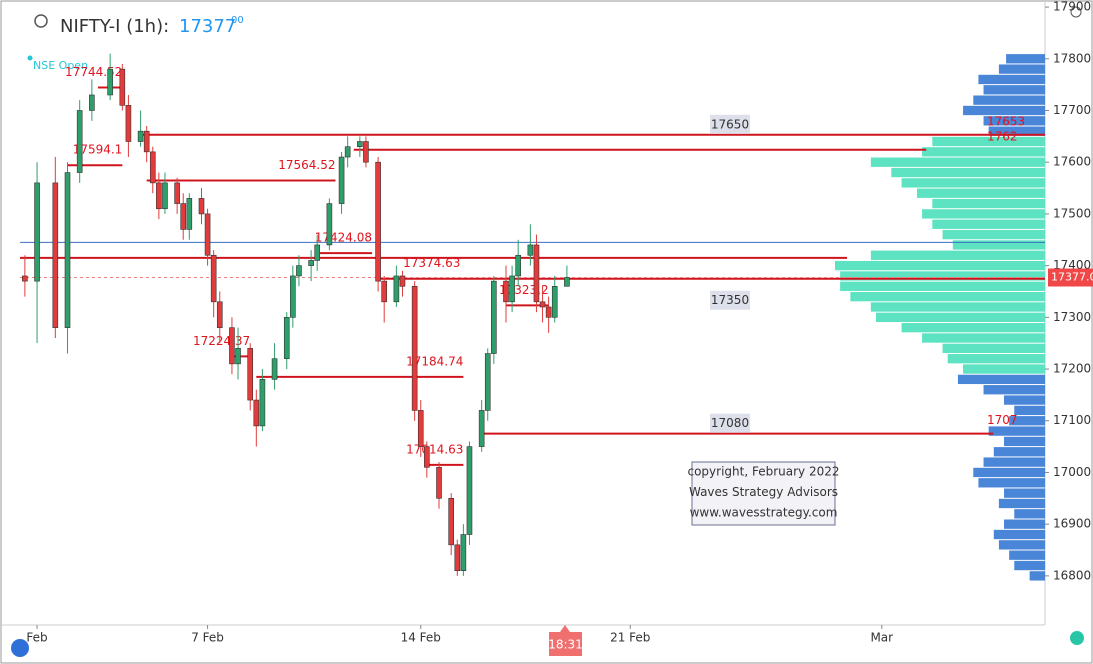  I want to click on y-tick-label: 17500, so click(1072, 213).